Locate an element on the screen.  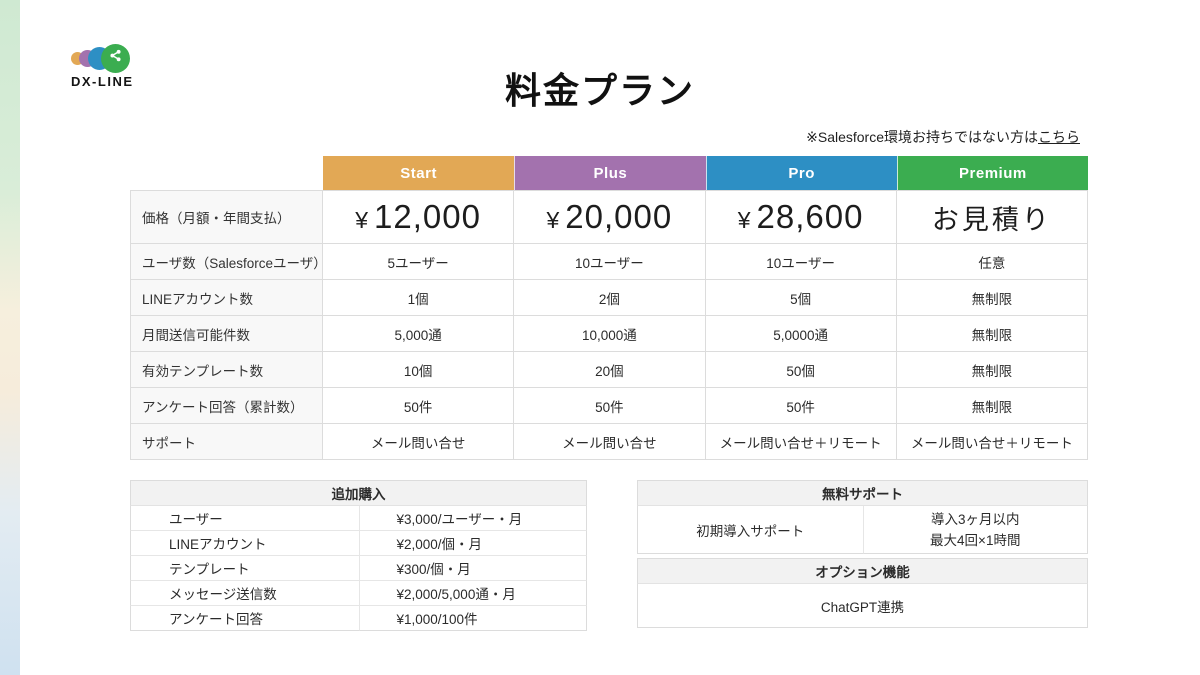
option-features-table: オプション機能 ChatGPT連携 is located at coordinates (862, 593).